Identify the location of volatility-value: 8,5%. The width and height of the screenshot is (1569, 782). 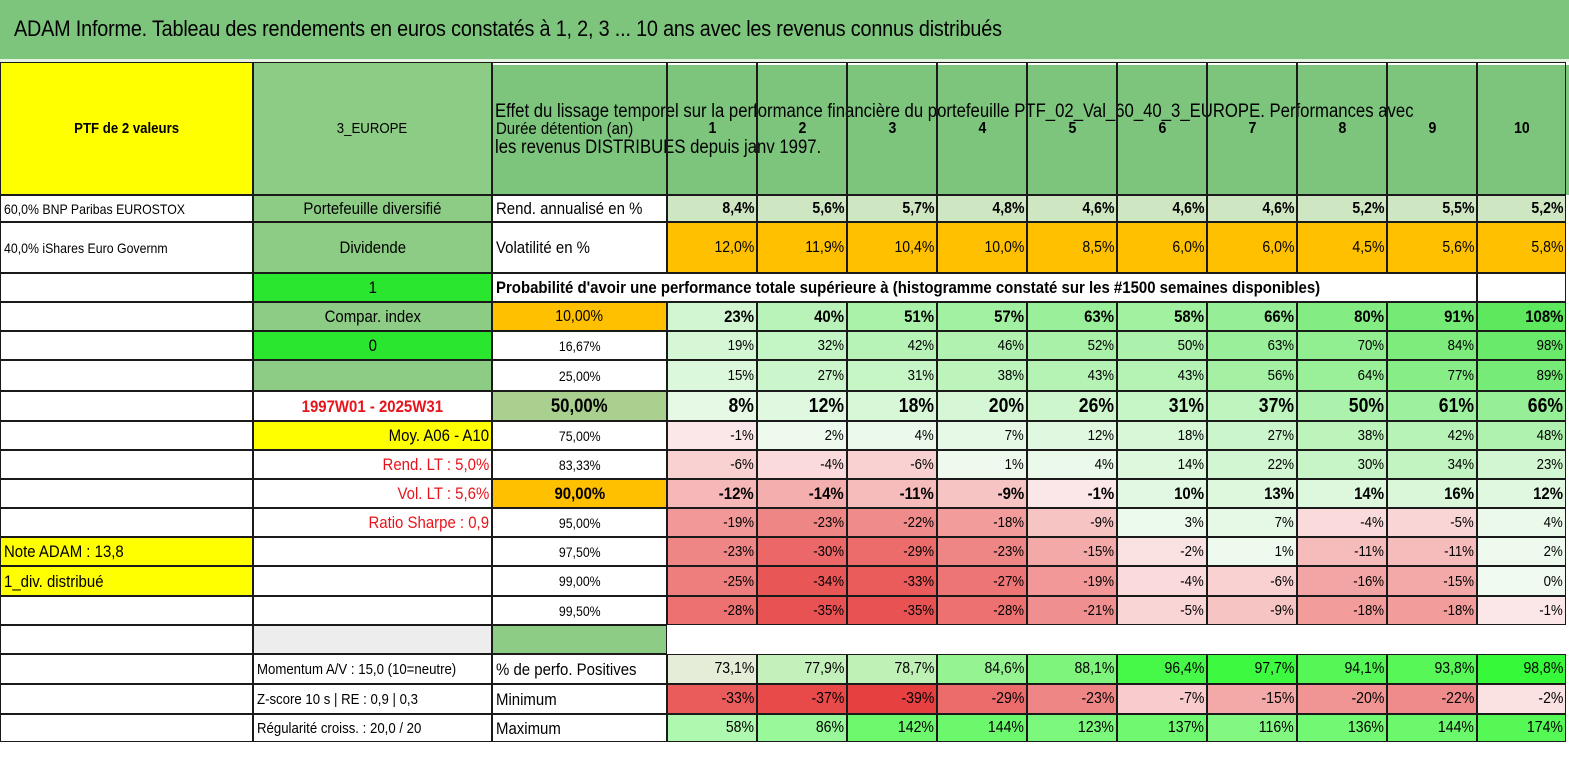
(1072, 247).